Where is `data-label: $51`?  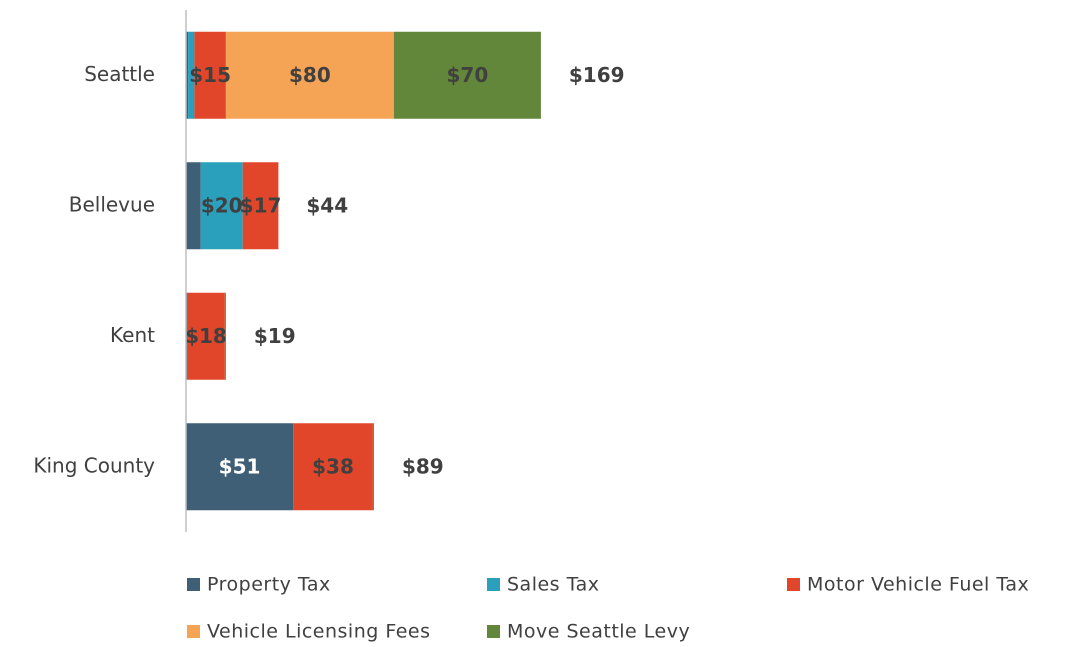 data-label: $51 is located at coordinates (240, 466).